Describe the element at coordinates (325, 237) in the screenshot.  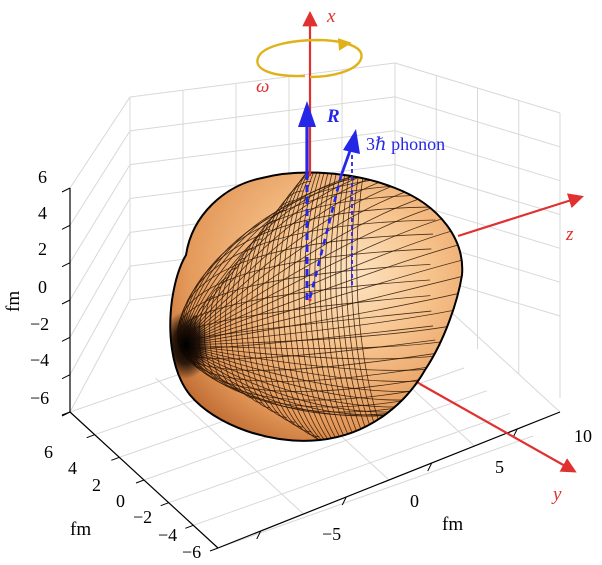
I see `phonon-vector-hidden` at that location.